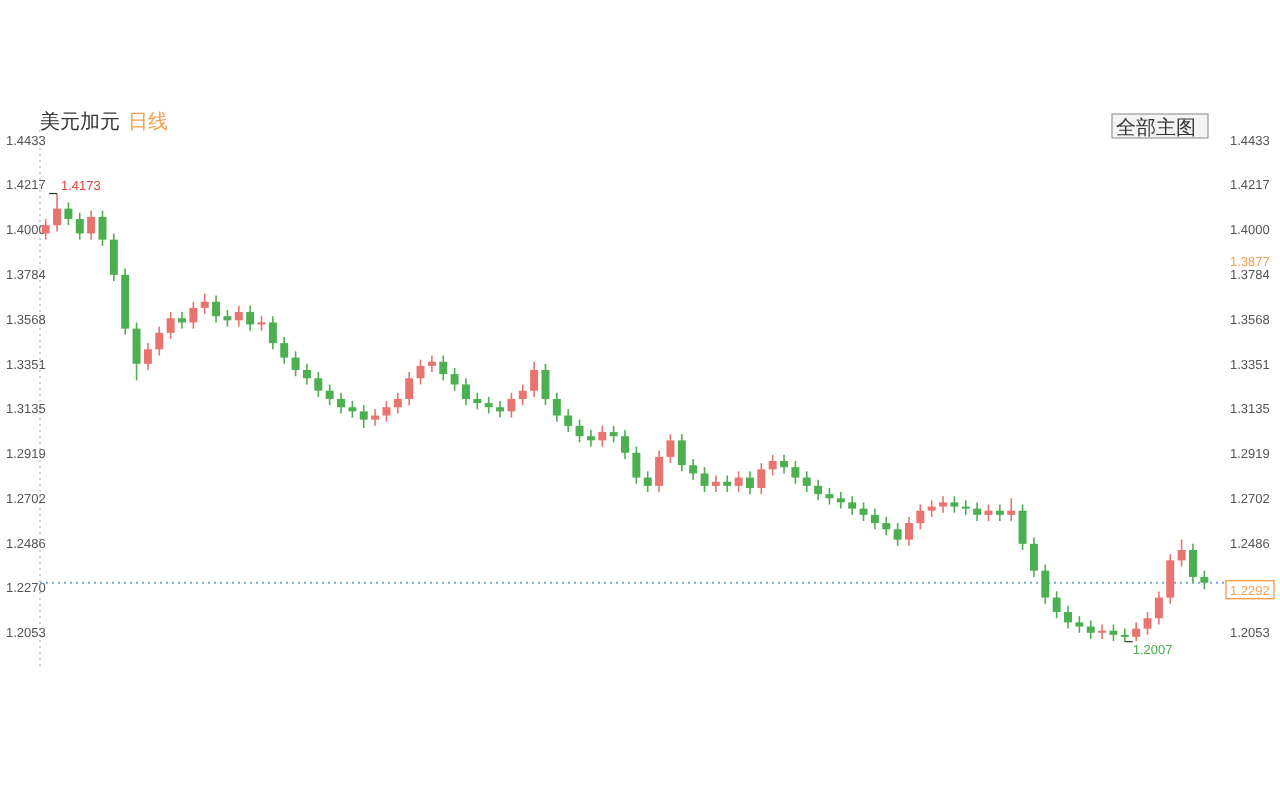  Describe the element at coordinates (80, 123) in the screenshot. I see `chart-title: 美元加元` at that location.